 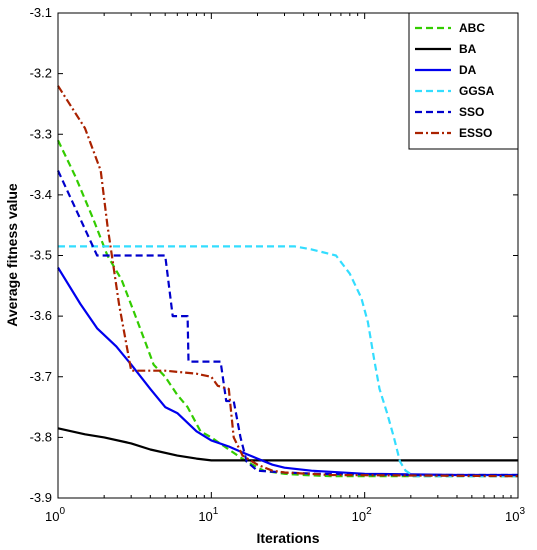 I want to click on legend-label-ggsa: GGSA, so click(x=477, y=91).